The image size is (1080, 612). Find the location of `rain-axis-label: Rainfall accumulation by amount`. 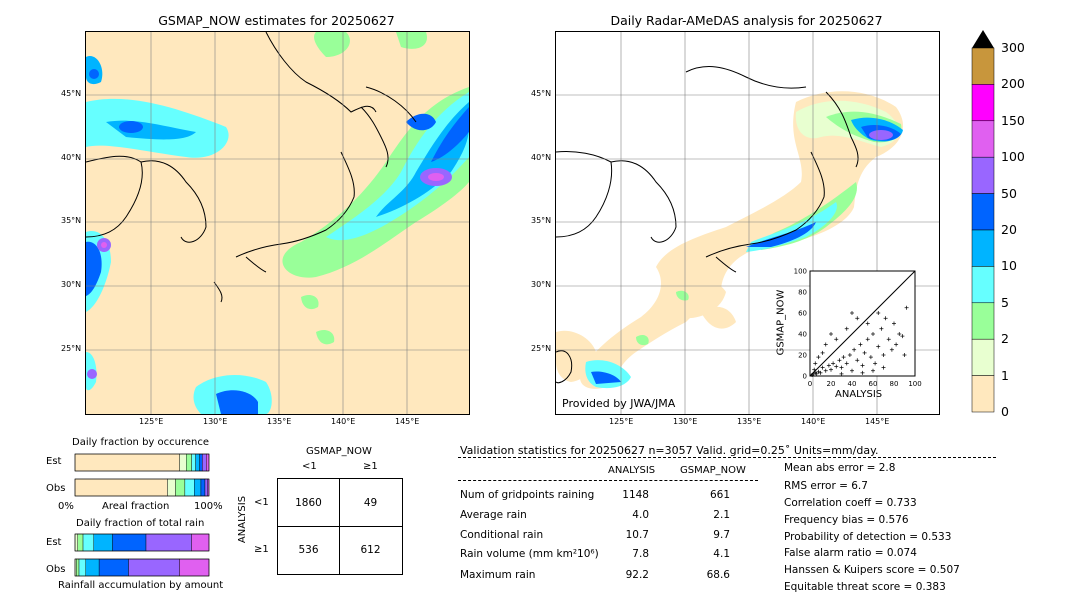

rain-axis-label: Rainfall accumulation by amount is located at coordinates (141, 585).